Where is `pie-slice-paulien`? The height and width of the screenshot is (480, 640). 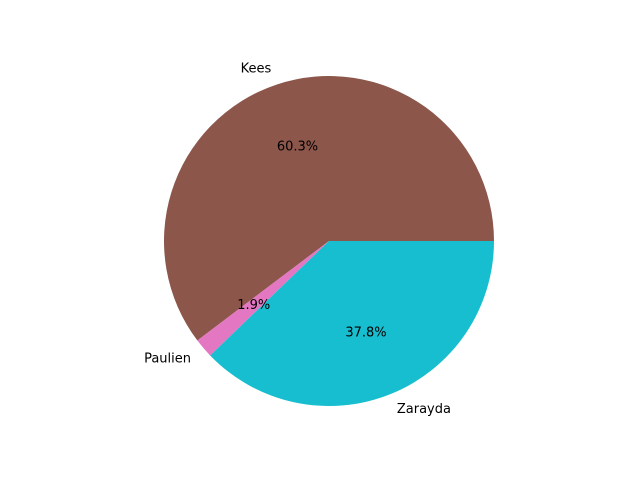
pie-slice-paulien is located at coordinates (263, 298).